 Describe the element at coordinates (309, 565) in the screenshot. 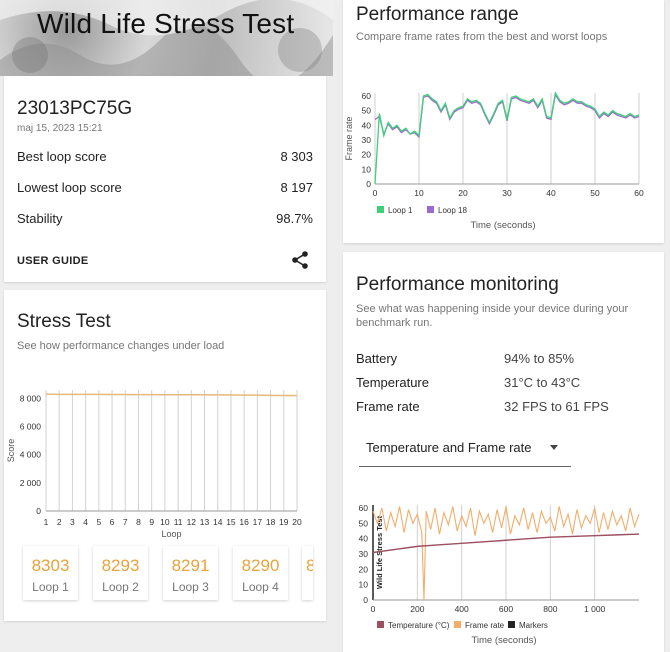

I see `loop-score-value: 8` at that location.